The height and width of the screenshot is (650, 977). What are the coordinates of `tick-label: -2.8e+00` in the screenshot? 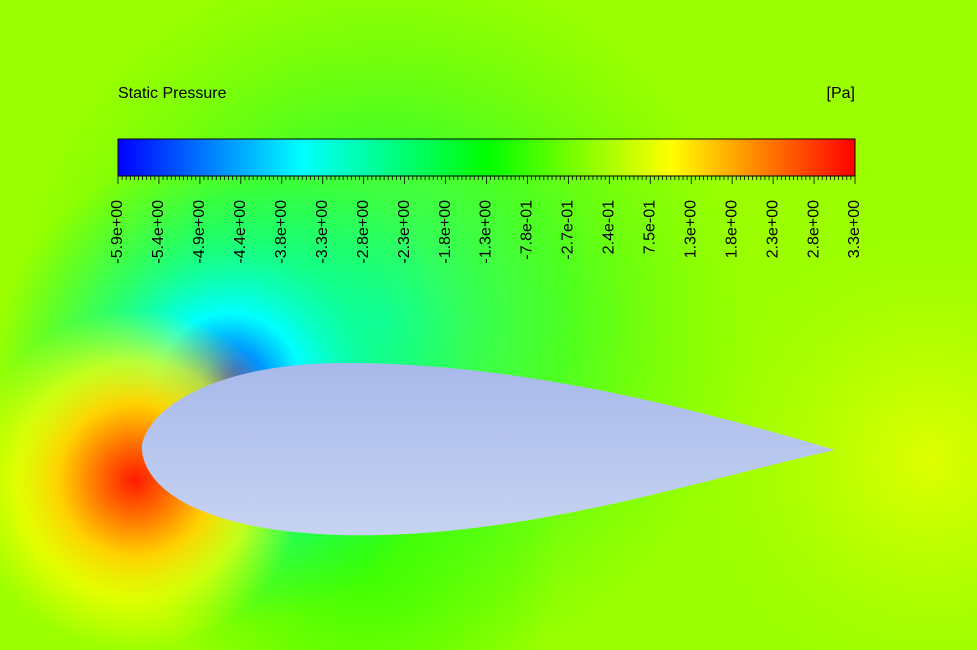 It's located at (363, 232).